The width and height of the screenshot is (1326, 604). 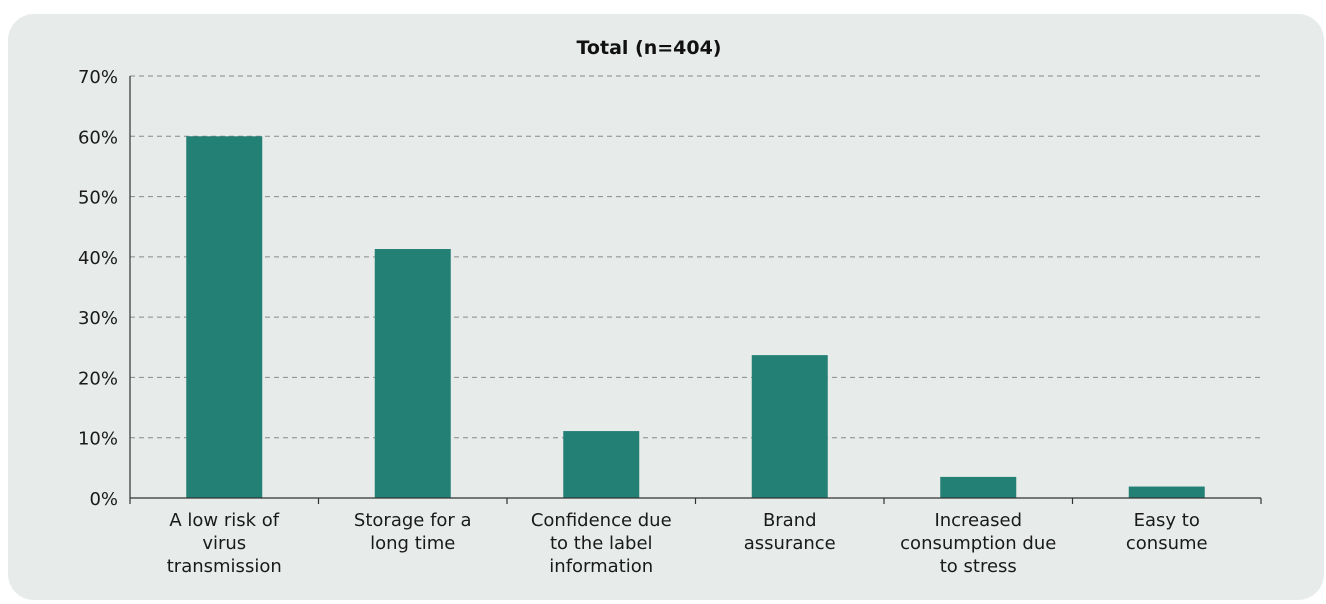 What do you see at coordinates (224, 566) in the screenshot?
I see `x-tick-label-line: transmission` at bounding box center [224, 566].